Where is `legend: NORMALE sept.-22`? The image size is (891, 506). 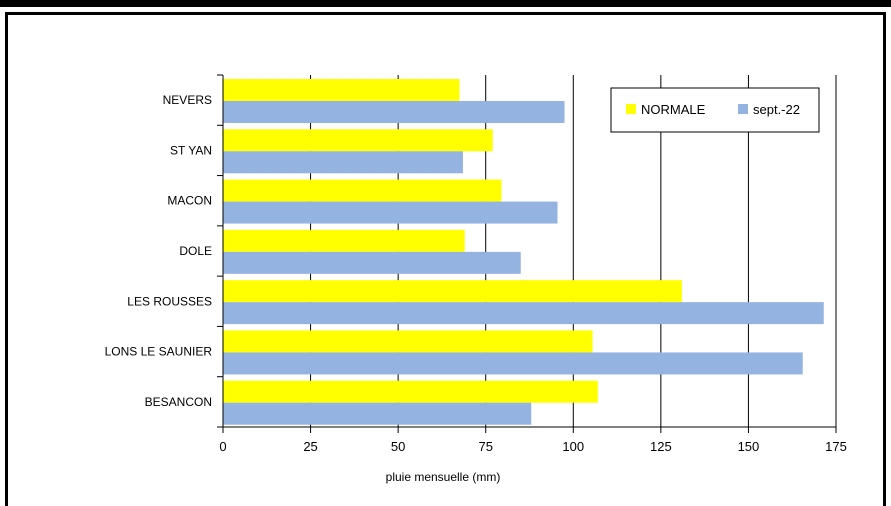
legend: NORMALE sept.-22 is located at coordinates (715, 110).